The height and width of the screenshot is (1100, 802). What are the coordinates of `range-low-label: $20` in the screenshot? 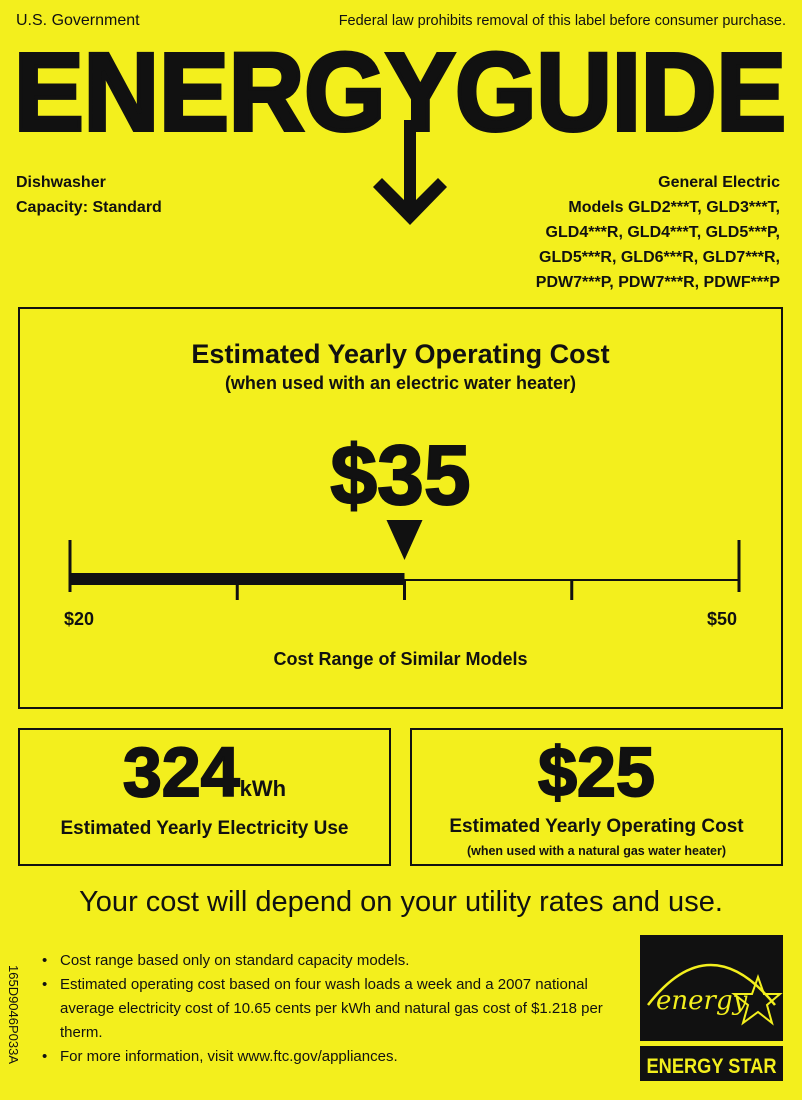 It's located at (79, 619).